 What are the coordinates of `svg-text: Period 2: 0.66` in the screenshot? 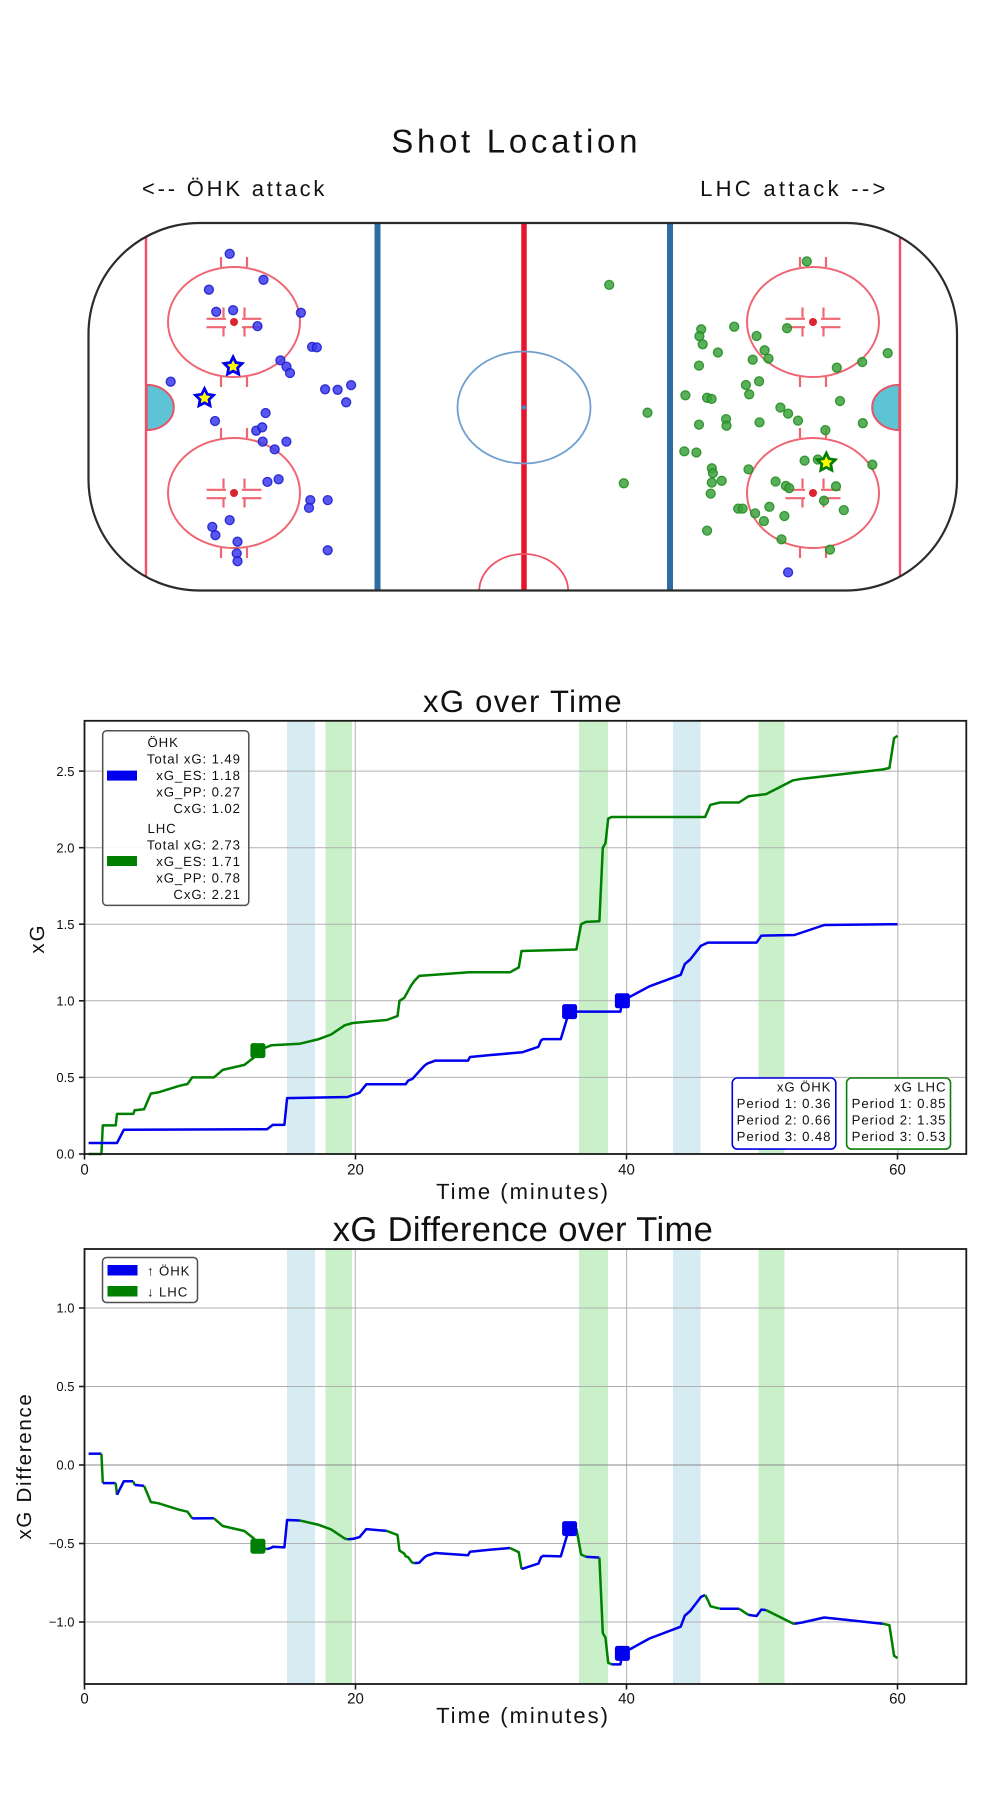 It's located at (784, 1120).